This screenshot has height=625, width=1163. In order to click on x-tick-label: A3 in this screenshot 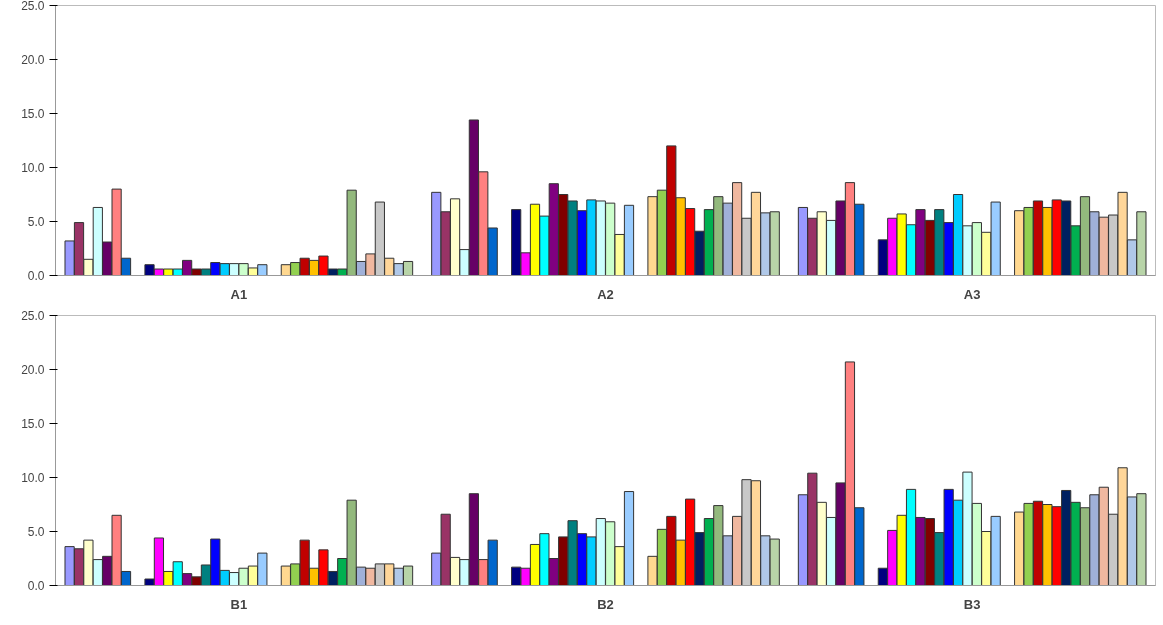, I will do `click(972, 294)`.